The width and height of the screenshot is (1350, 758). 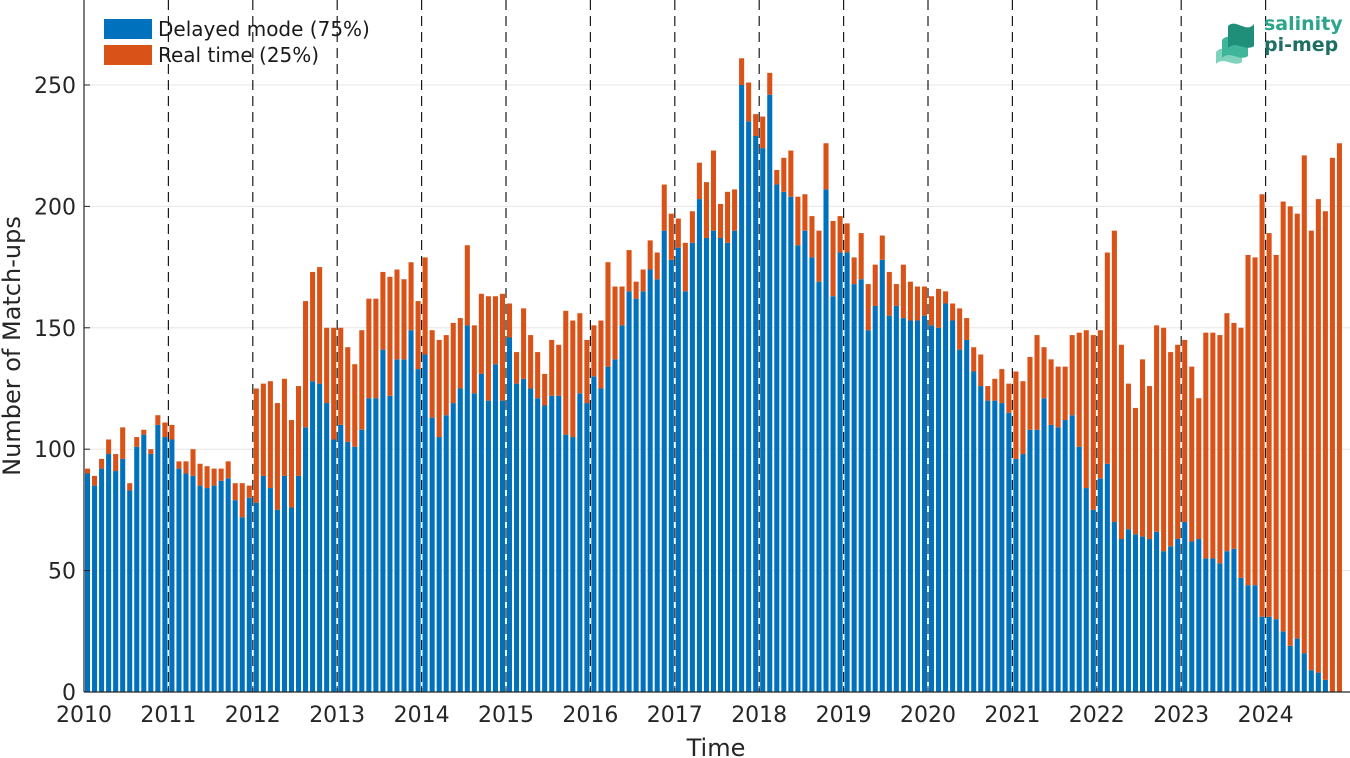 I want to click on x-tick-label: 2021, so click(x=1012, y=715).